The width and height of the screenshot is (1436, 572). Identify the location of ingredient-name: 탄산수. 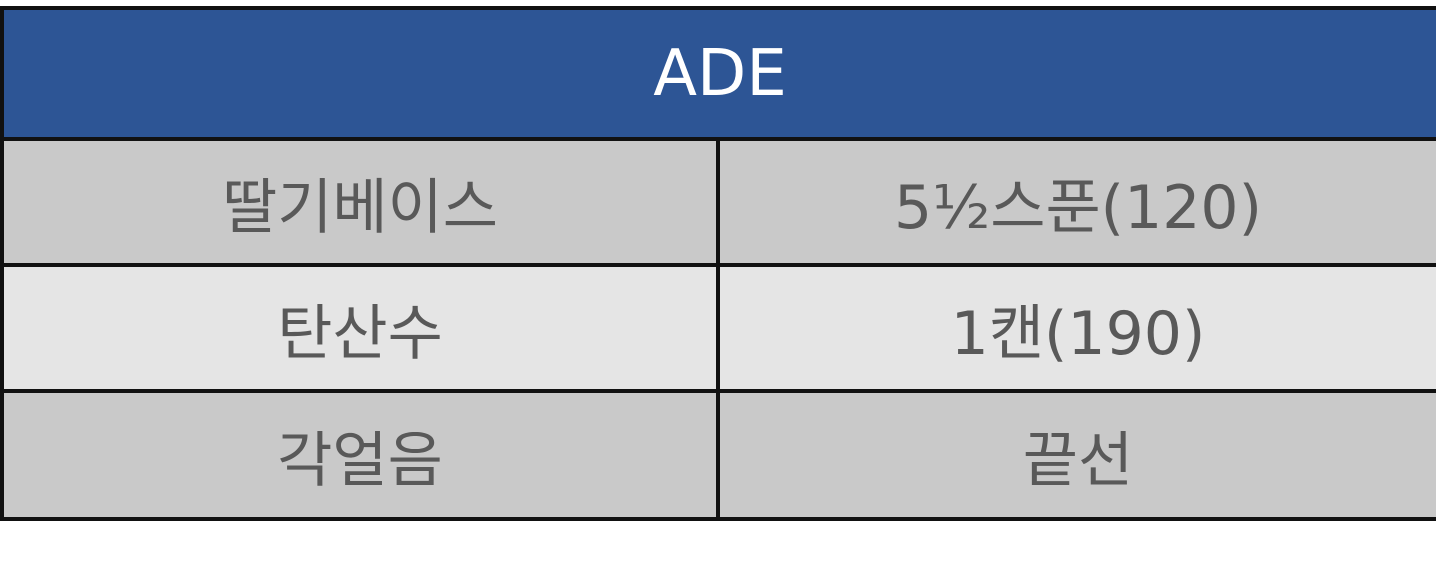
(360, 333).